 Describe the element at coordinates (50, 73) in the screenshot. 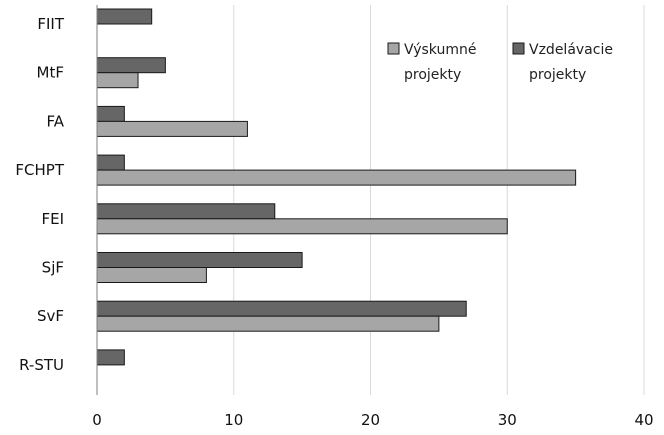

I see `category-label: MtF` at that location.